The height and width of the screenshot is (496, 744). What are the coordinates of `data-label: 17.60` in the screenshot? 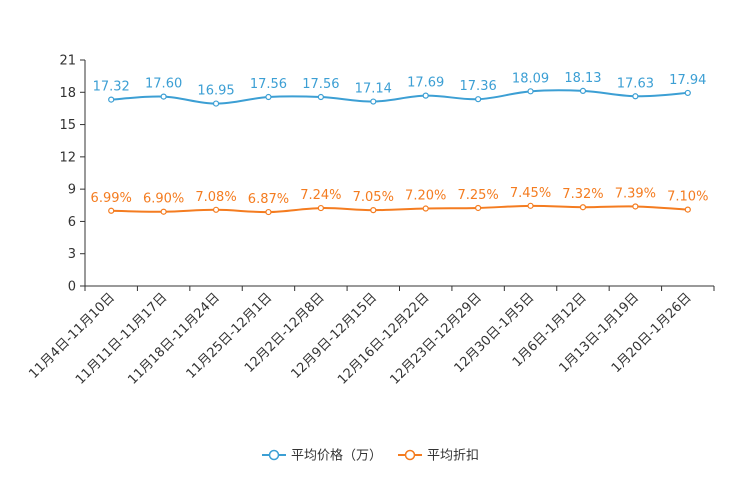 It's located at (163, 84).